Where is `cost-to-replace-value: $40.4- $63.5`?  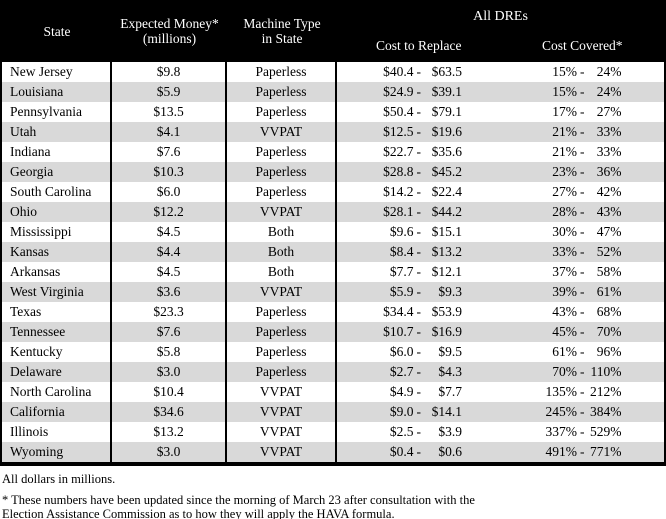
cost-to-replace-value: $40.4- $63.5 is located at coordinates (419, 72).